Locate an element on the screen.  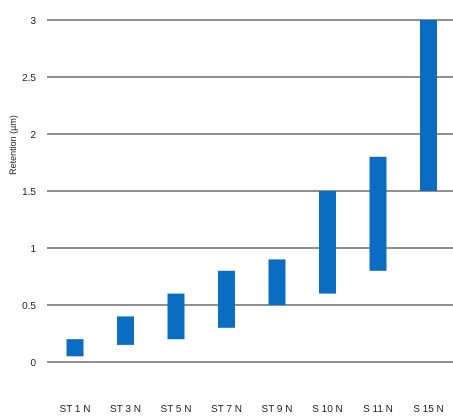
x-tick-label: ST 5 N is located at coordinates (176, 409).